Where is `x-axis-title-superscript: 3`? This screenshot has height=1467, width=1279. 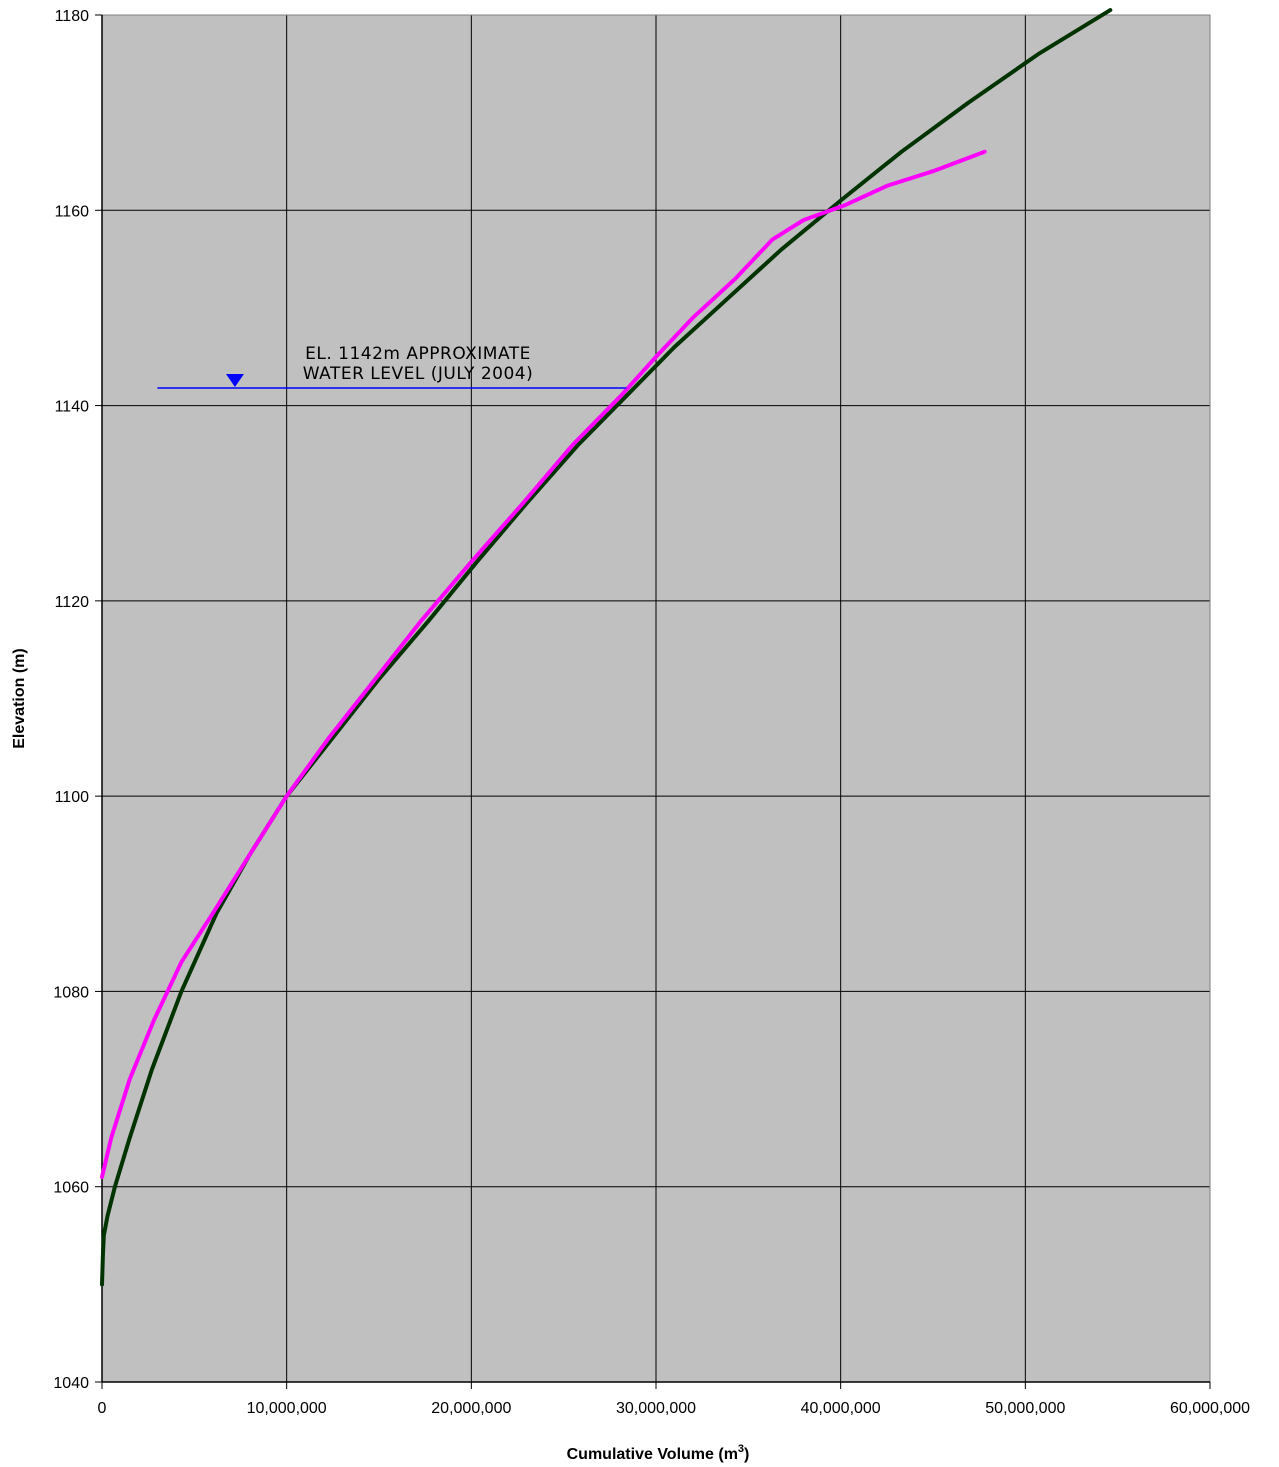 x-axis-title-superscript: 3 is located at coordinates (741, 1449).